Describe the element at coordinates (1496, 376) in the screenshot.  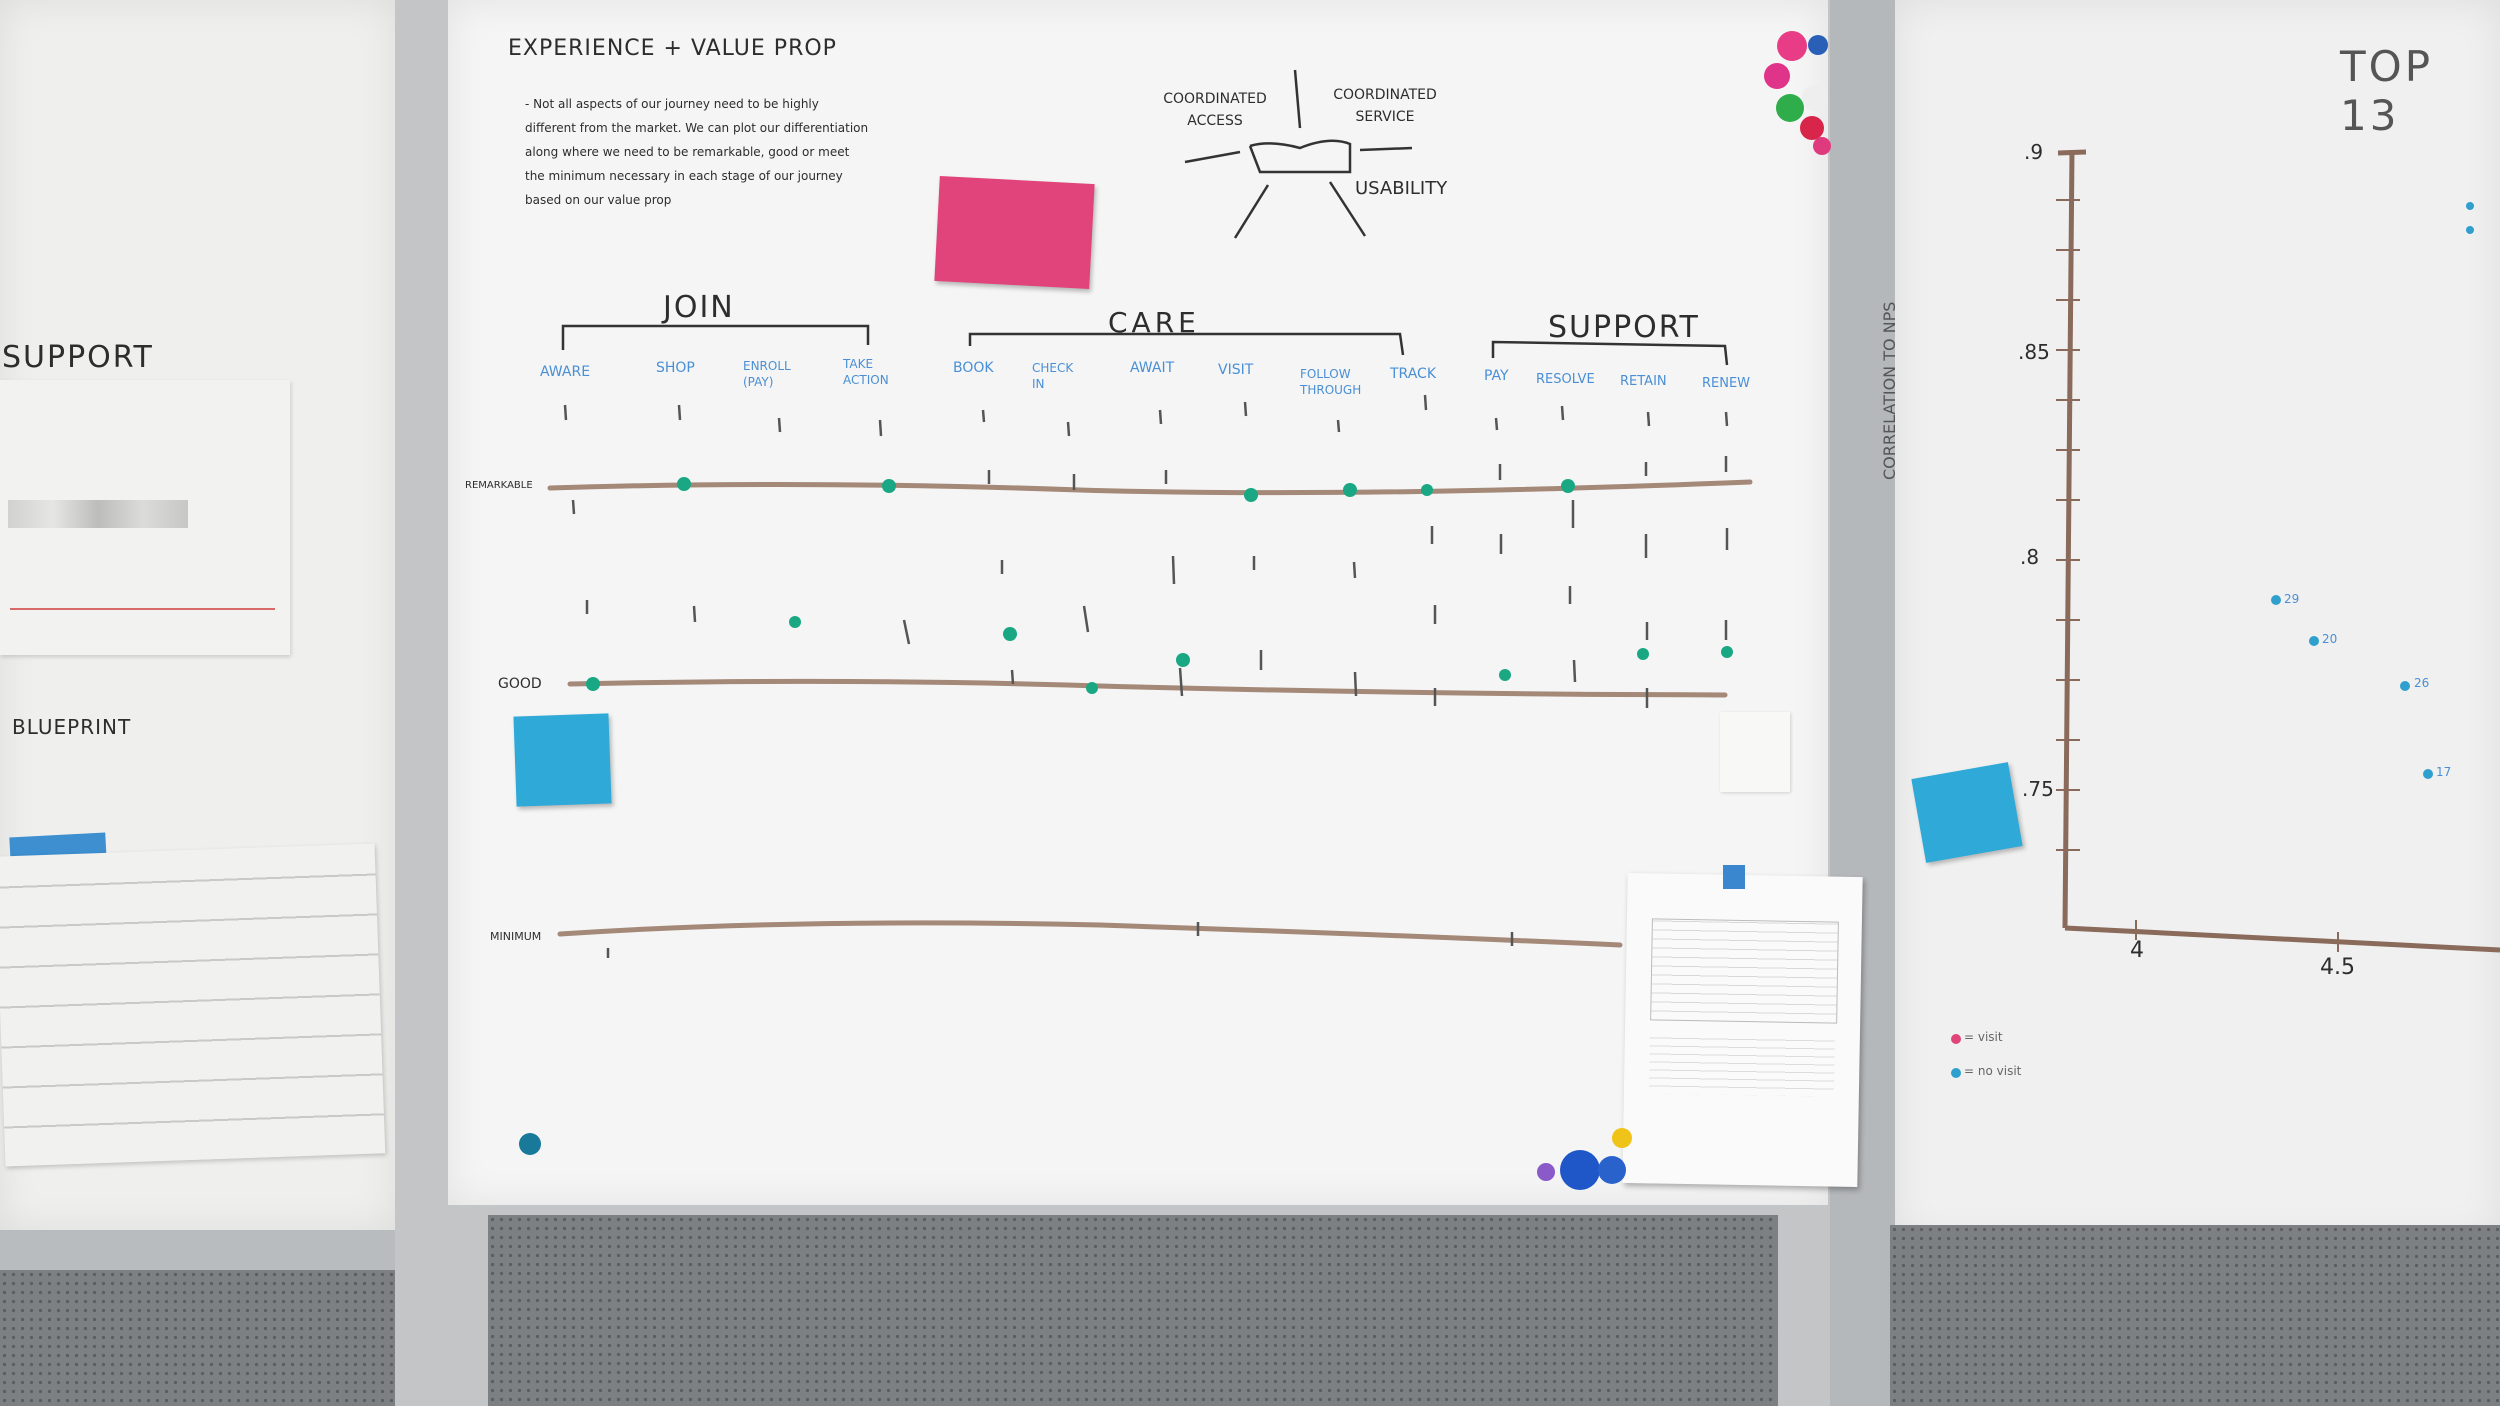
I see `step-pay: PAY` at that location.